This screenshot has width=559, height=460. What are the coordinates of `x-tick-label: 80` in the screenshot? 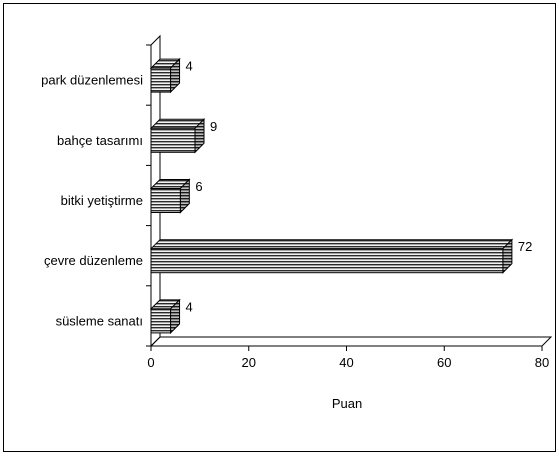 It's located at (542, 362).